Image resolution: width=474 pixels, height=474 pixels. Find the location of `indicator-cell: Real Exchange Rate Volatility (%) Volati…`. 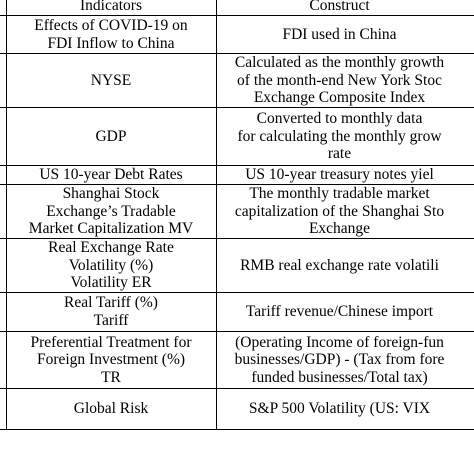

indicator-cell: Real Exchange Rate Volatility (%) Volati… is located at coordinates (111, 265).